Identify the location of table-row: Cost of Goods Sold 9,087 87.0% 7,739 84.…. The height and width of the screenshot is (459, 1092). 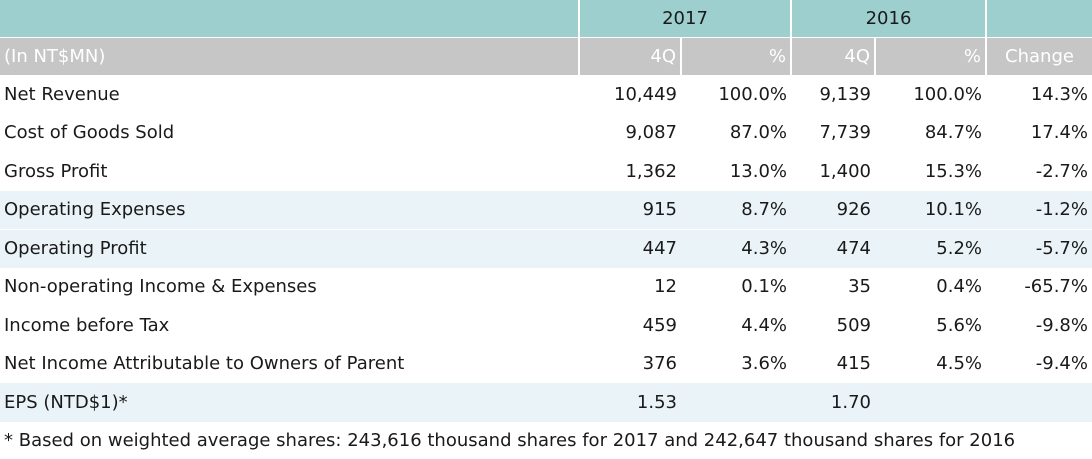
(546, 133).